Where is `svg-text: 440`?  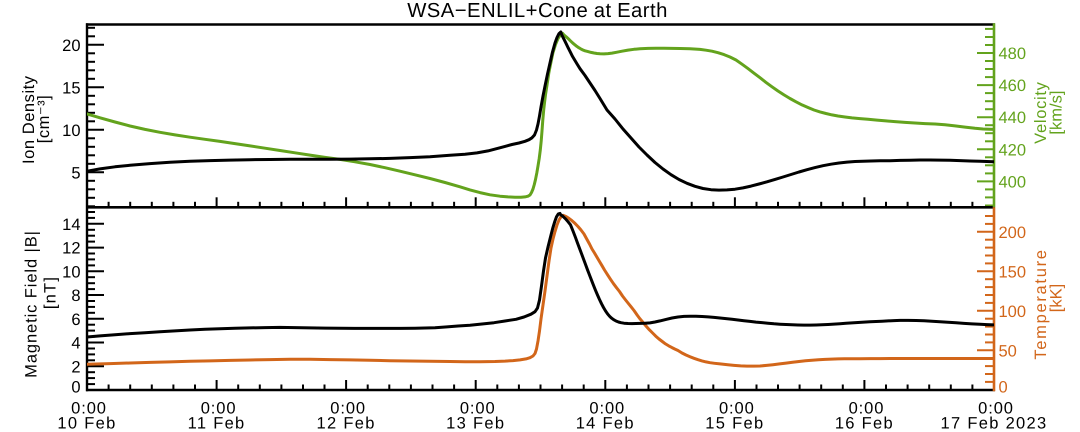 svg-text: 440 is located at coordinates (1013, 118).